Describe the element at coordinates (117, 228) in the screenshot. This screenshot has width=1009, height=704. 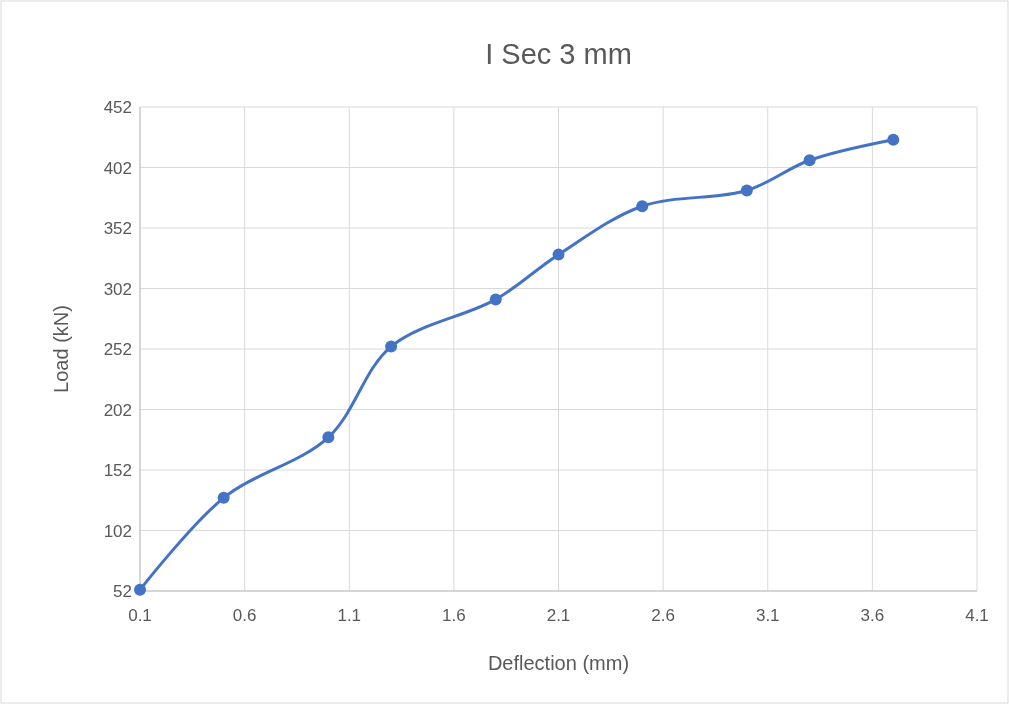
I see `y-tick-label: 352` at that location.